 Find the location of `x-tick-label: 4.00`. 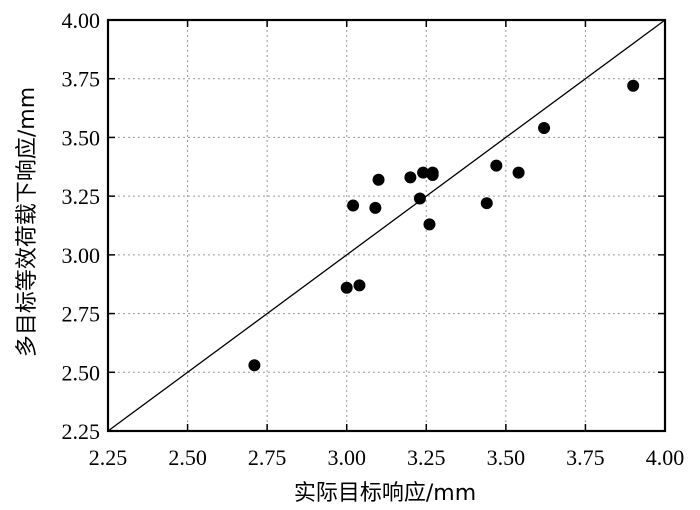

x-tick-label: 4.00 is located at coordinates (665, 457).